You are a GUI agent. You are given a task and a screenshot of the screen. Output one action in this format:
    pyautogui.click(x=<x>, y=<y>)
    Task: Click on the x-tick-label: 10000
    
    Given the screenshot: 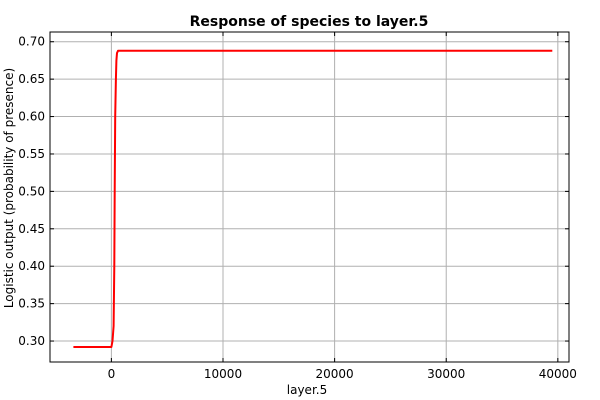 What is the action you would take?
    pyautogui.click(x=223, y=374)
    